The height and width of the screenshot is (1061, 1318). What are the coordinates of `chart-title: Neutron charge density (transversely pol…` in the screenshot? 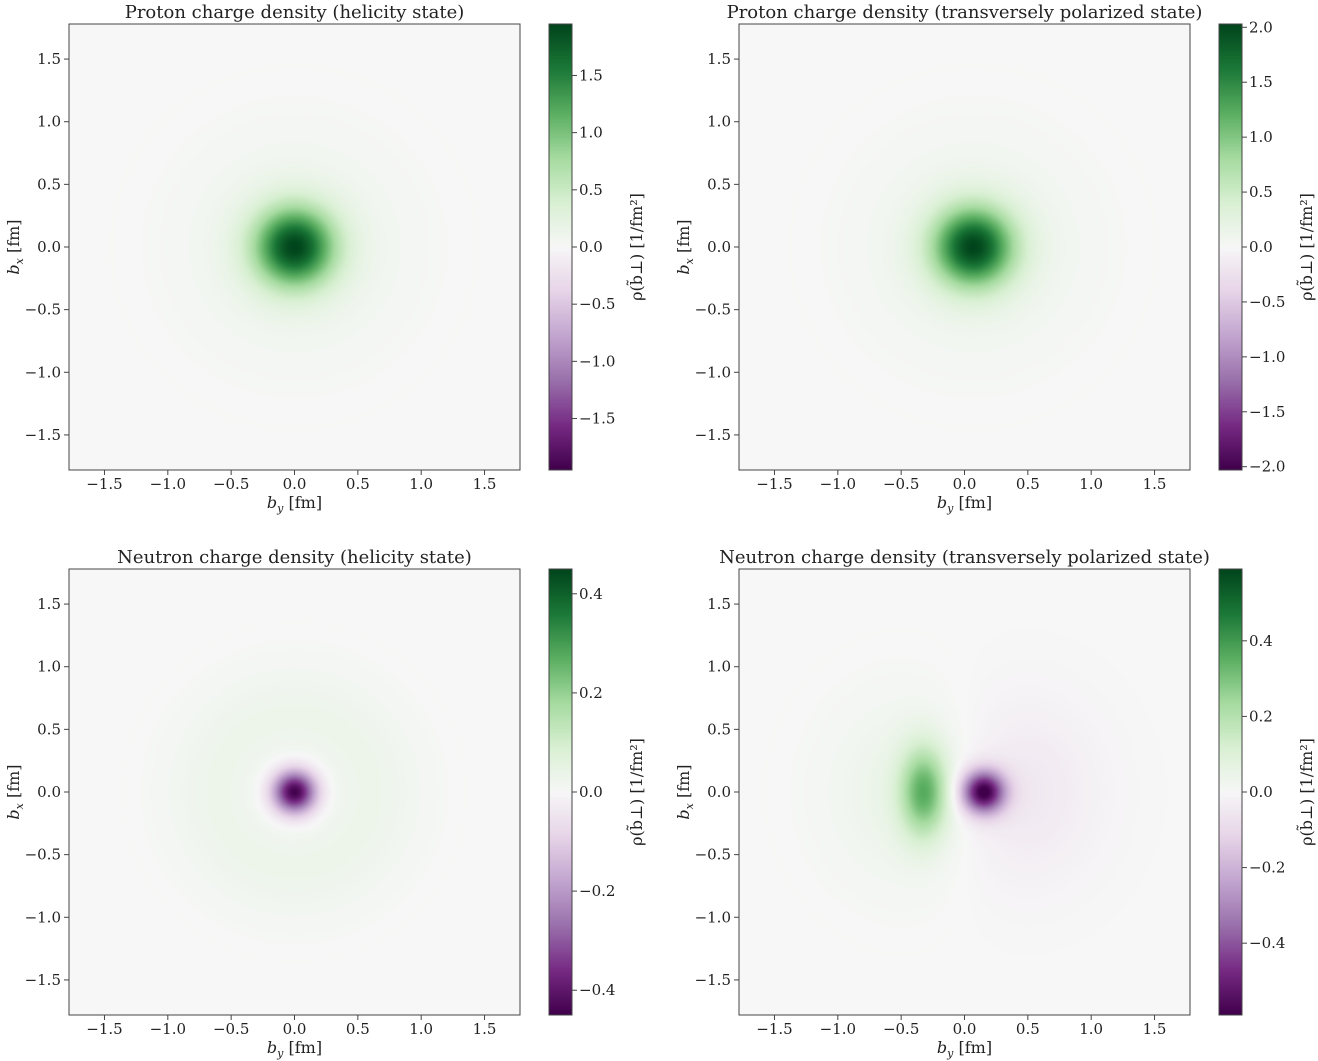 It's located at (964, 557).